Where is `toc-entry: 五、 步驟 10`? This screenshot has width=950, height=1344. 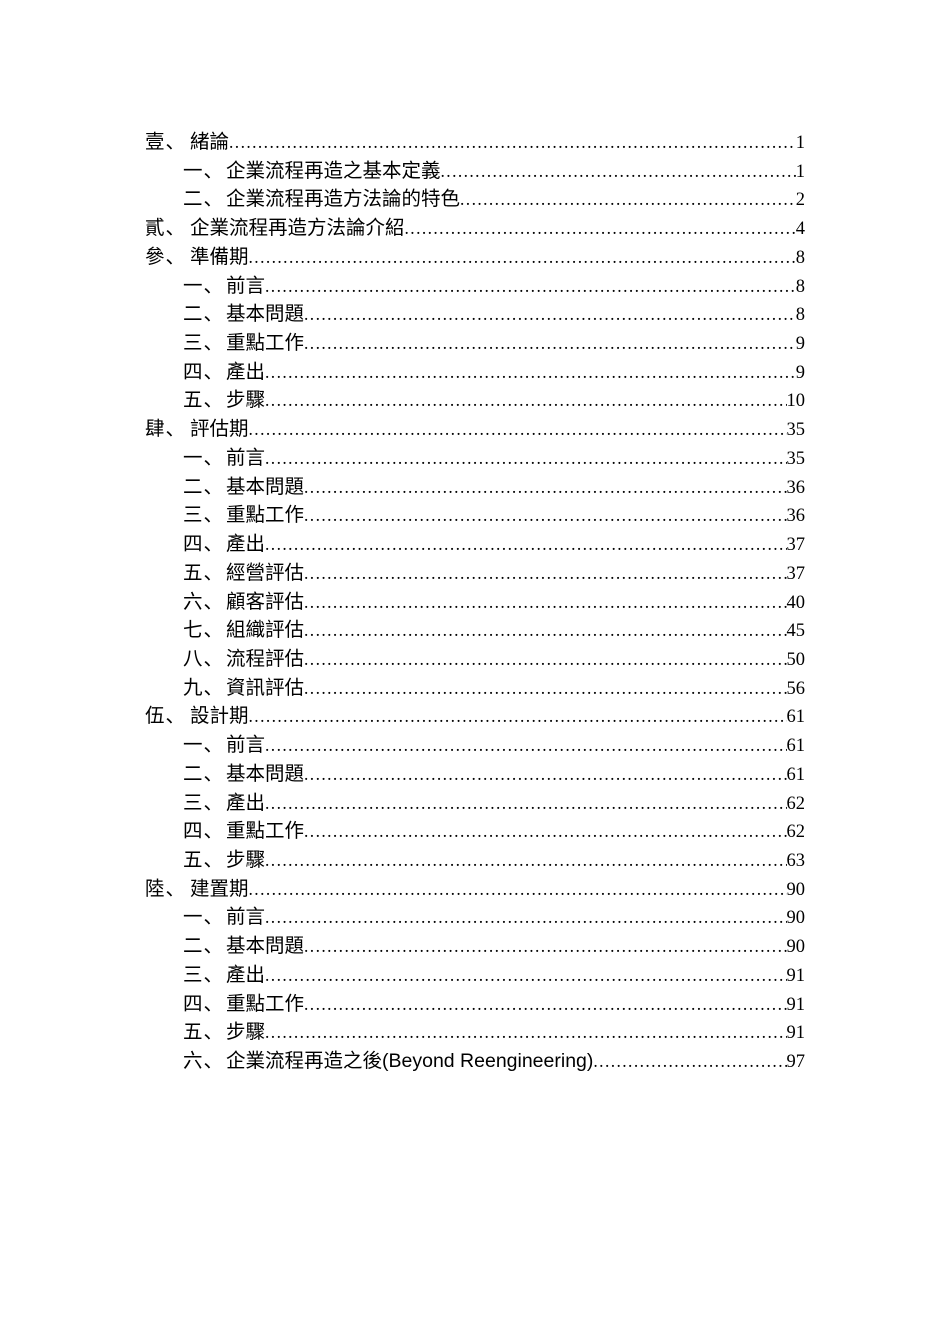 toc-entry: 五、 步驟 10 is located at coordinates (475, 400).